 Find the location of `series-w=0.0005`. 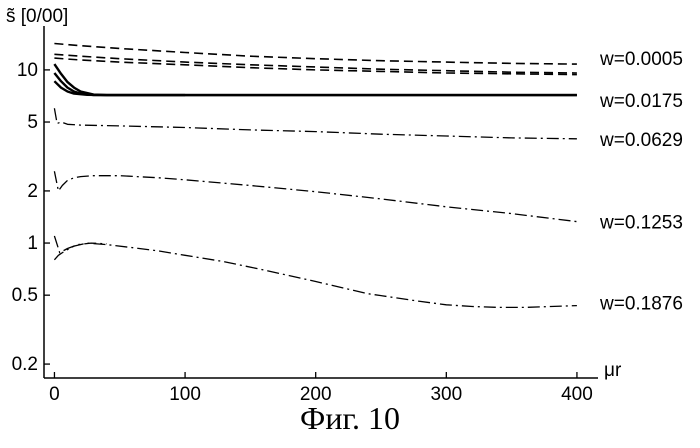

series-w=0.0005 is located at coordinates (315, 59).